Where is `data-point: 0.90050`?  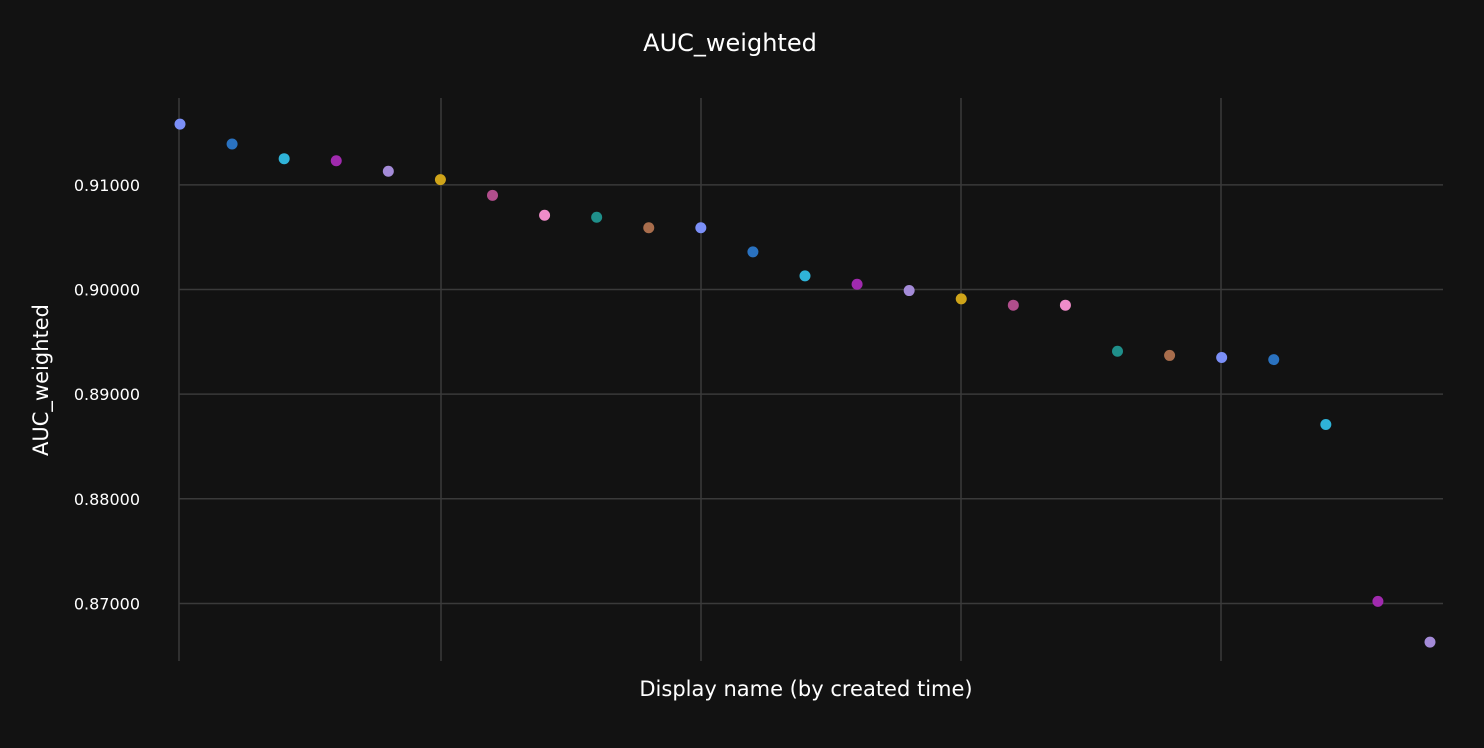 data-point: 0.90050 is located at coordinates (857, 284).